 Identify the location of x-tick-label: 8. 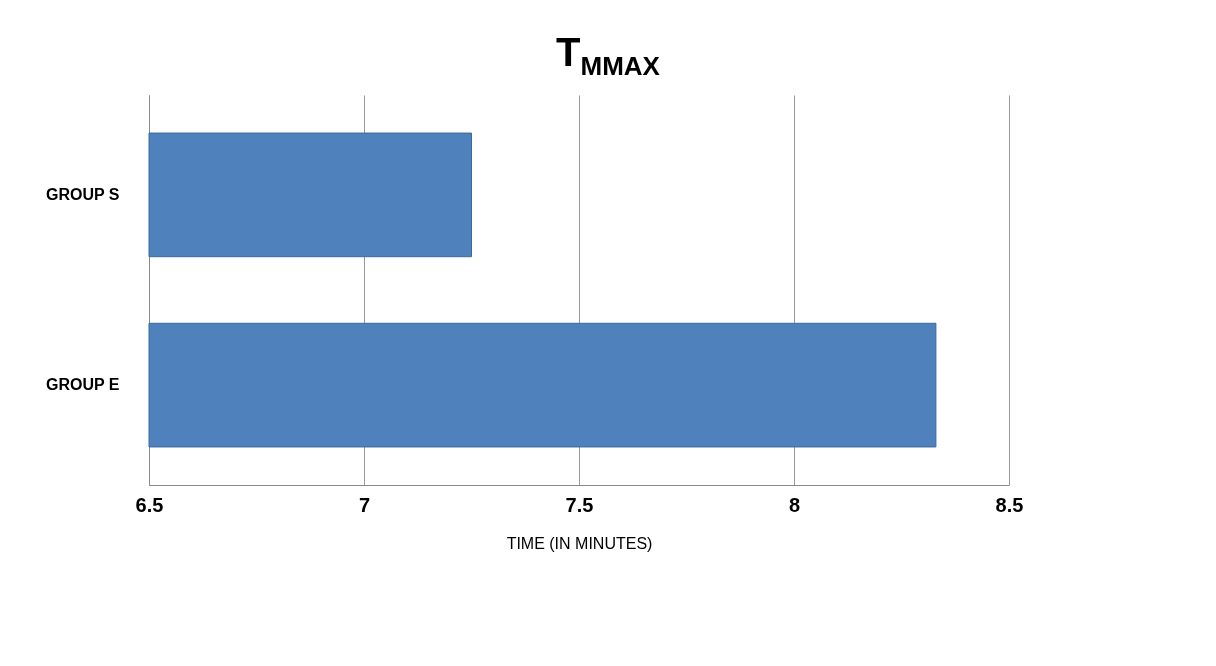
(794, 504).